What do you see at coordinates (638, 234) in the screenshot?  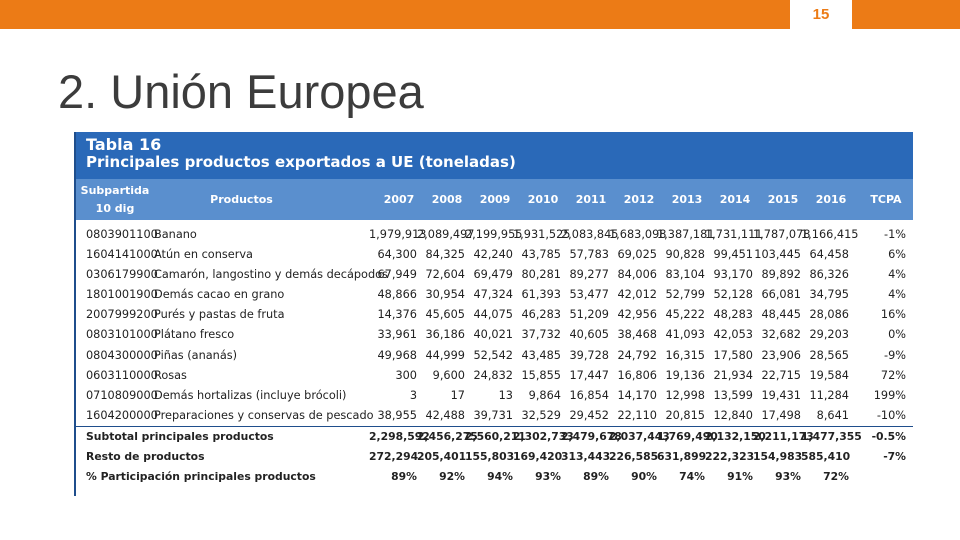 I see `value-cell: 1,683,098` at bounding box center [638, 234].